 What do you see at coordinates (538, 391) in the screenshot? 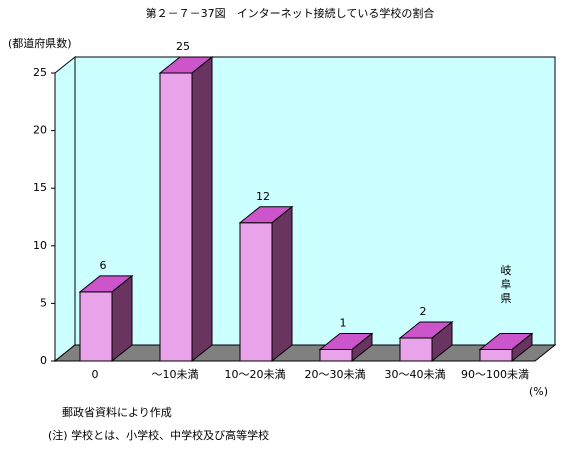
I see `x-unit-label: (%)` at bounding box center [538, 391].